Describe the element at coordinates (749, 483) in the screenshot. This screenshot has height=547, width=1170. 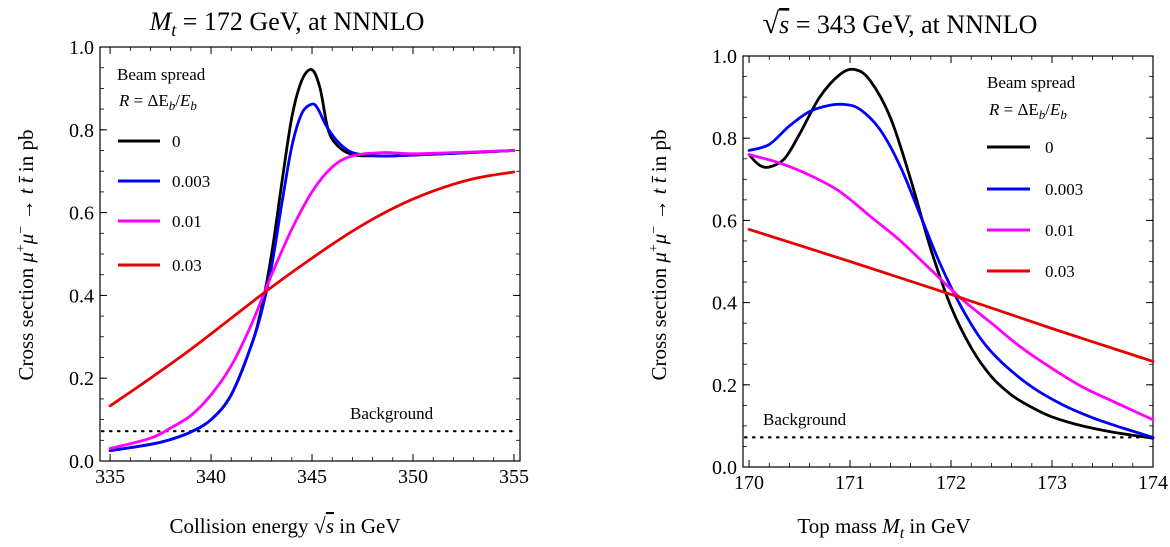
I see `x-tick-label: 170` at that location.